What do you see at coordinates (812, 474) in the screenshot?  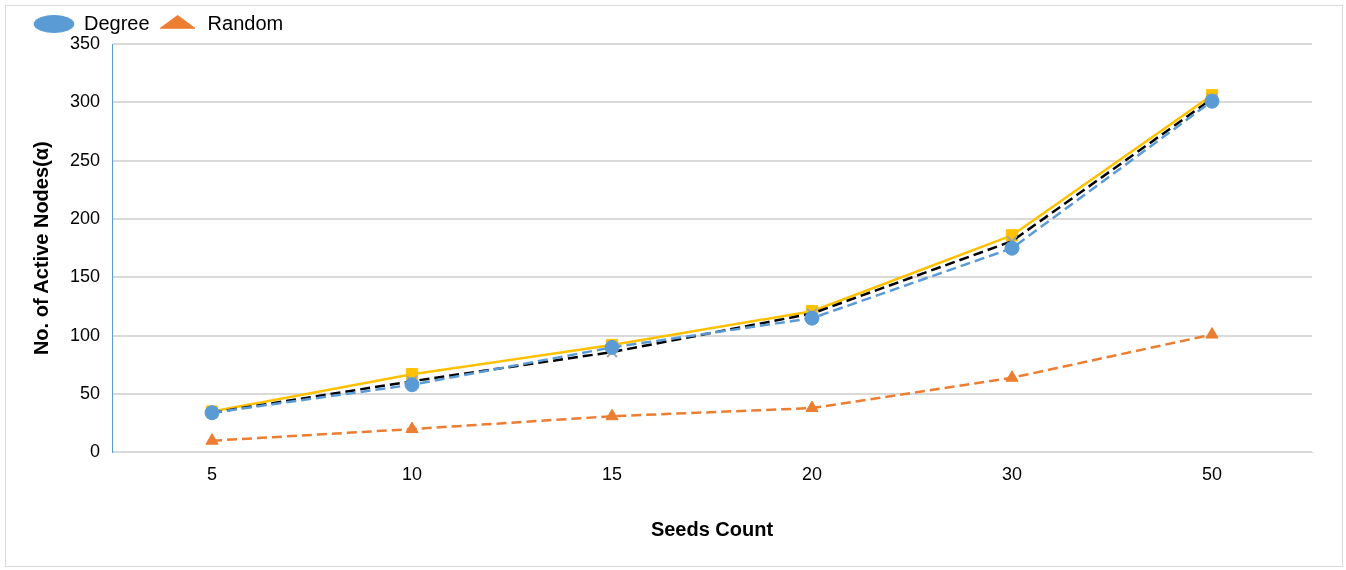 I see `x-tick-label: 20` at bounding box center [812, 474].